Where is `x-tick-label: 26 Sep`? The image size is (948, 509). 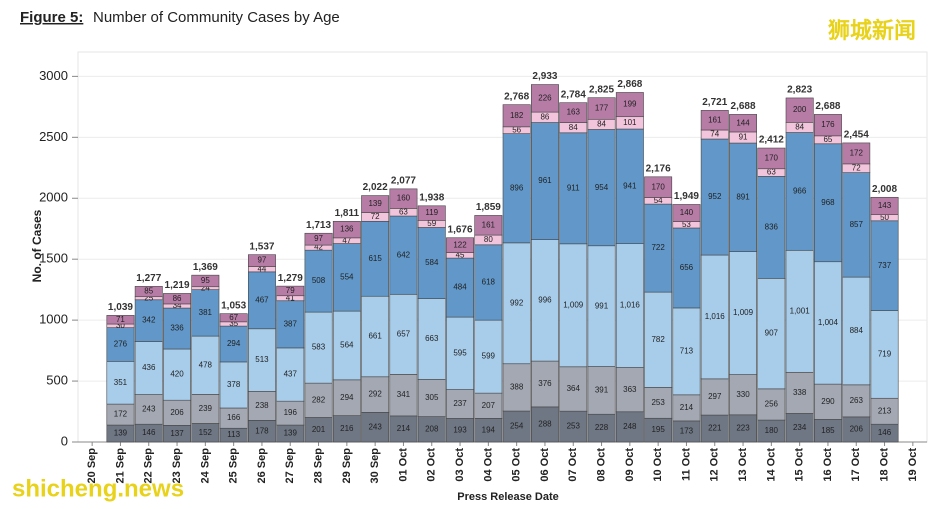 x-tick-label: 26 Sep is located at coordinates (262, 466).